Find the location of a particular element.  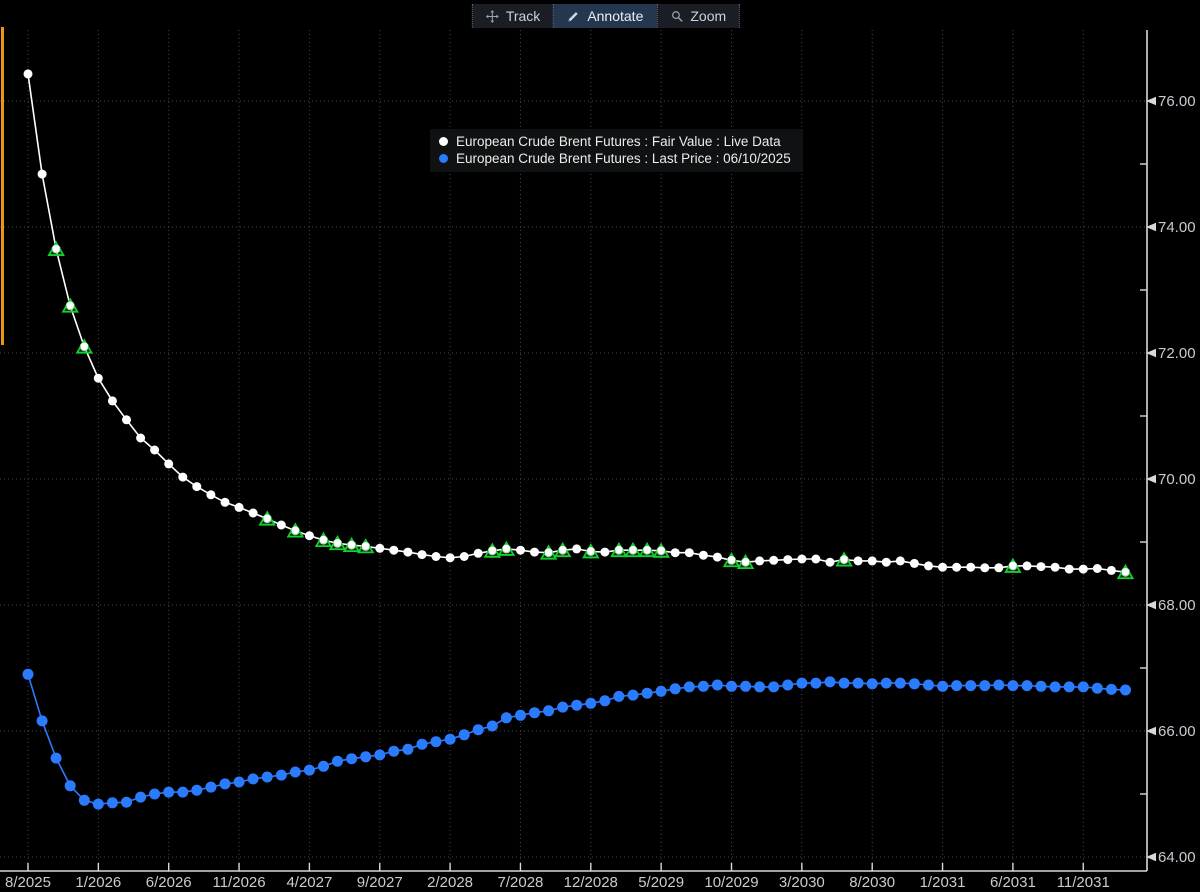

annotate-button: Annotate is located at coordinates (605, 16).